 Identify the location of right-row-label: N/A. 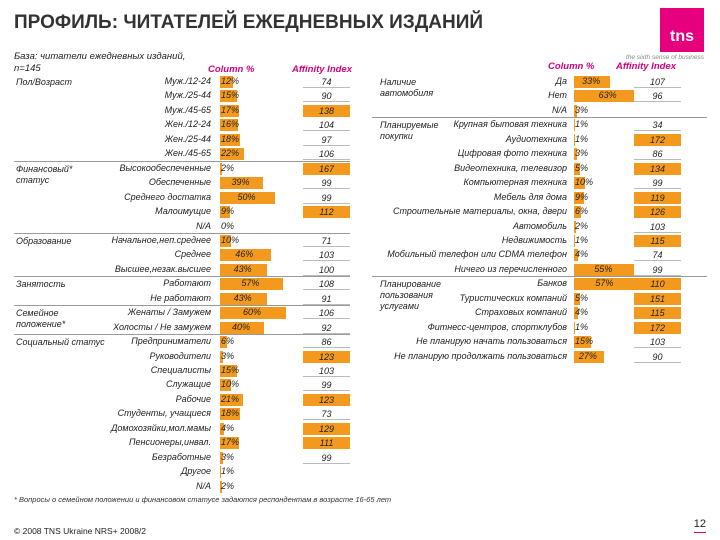
(559, 109).